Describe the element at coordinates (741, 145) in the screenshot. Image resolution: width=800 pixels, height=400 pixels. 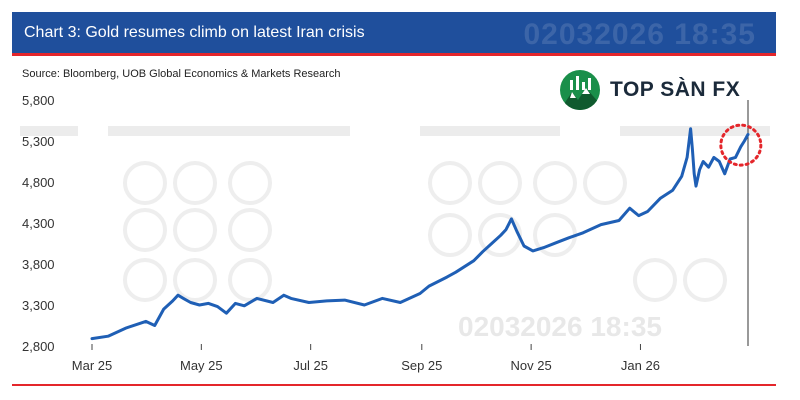
I see `highlight-circle` at that location.